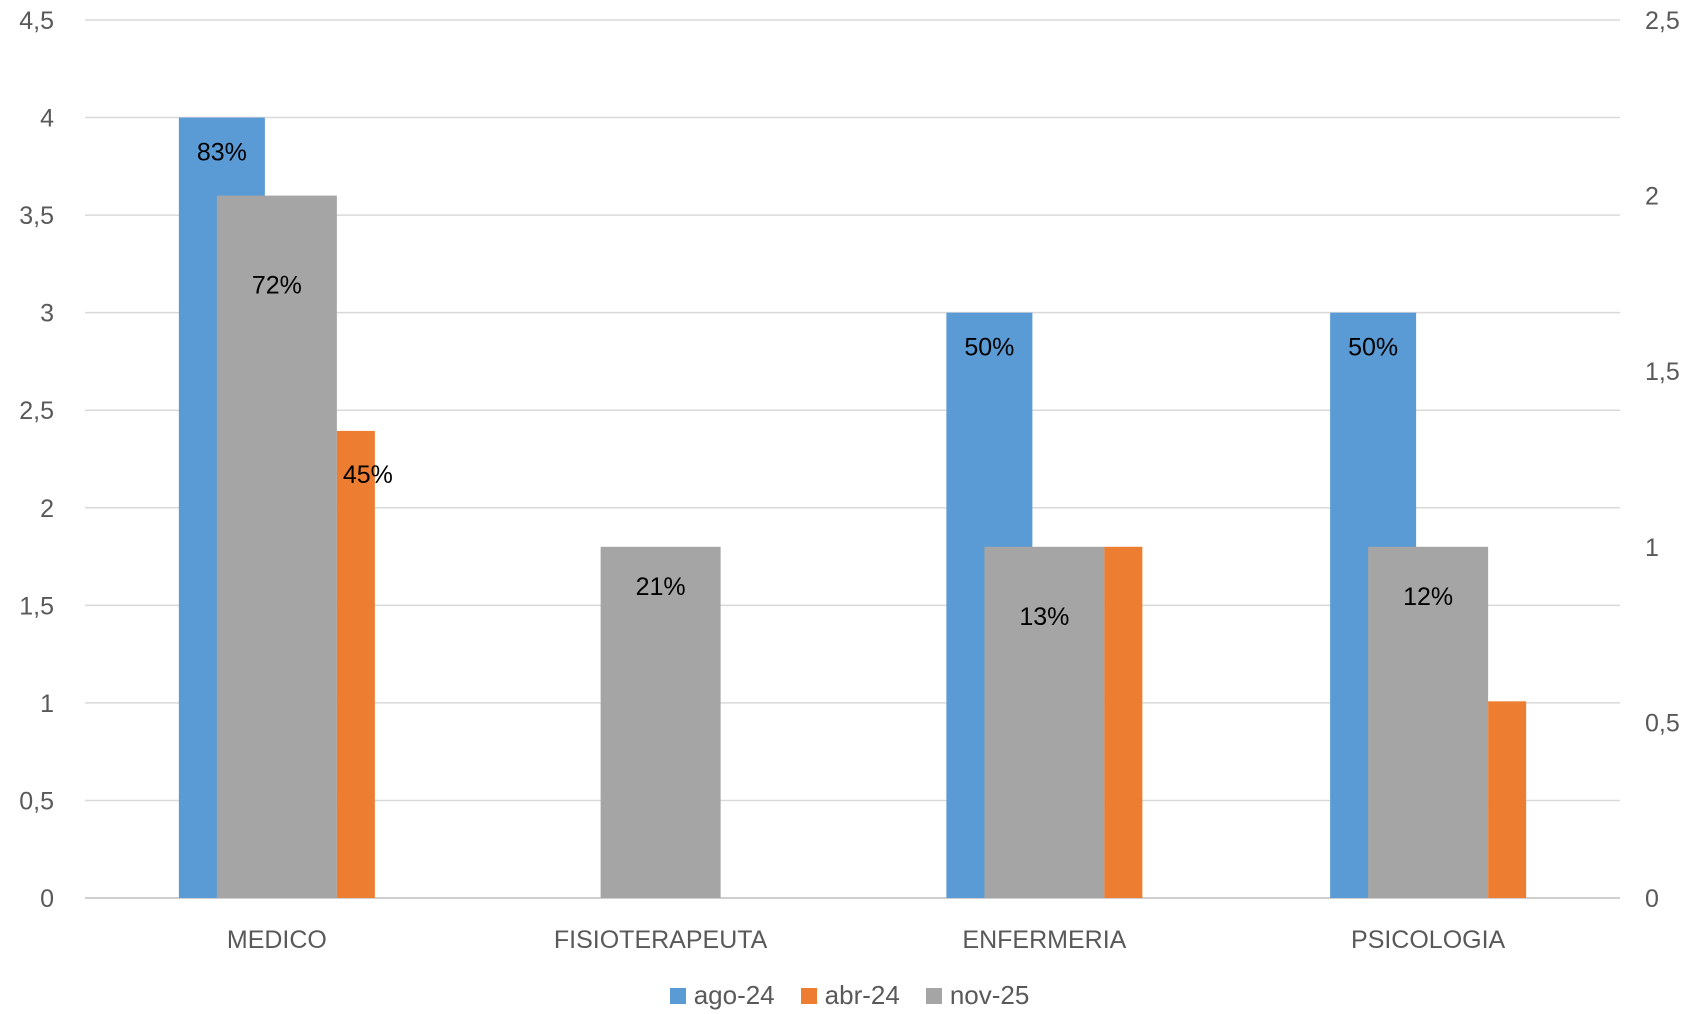 The height and width of the screenshot is (1014, 1699). I want to click on y-tick-label: 4,5, so click(36, 21).